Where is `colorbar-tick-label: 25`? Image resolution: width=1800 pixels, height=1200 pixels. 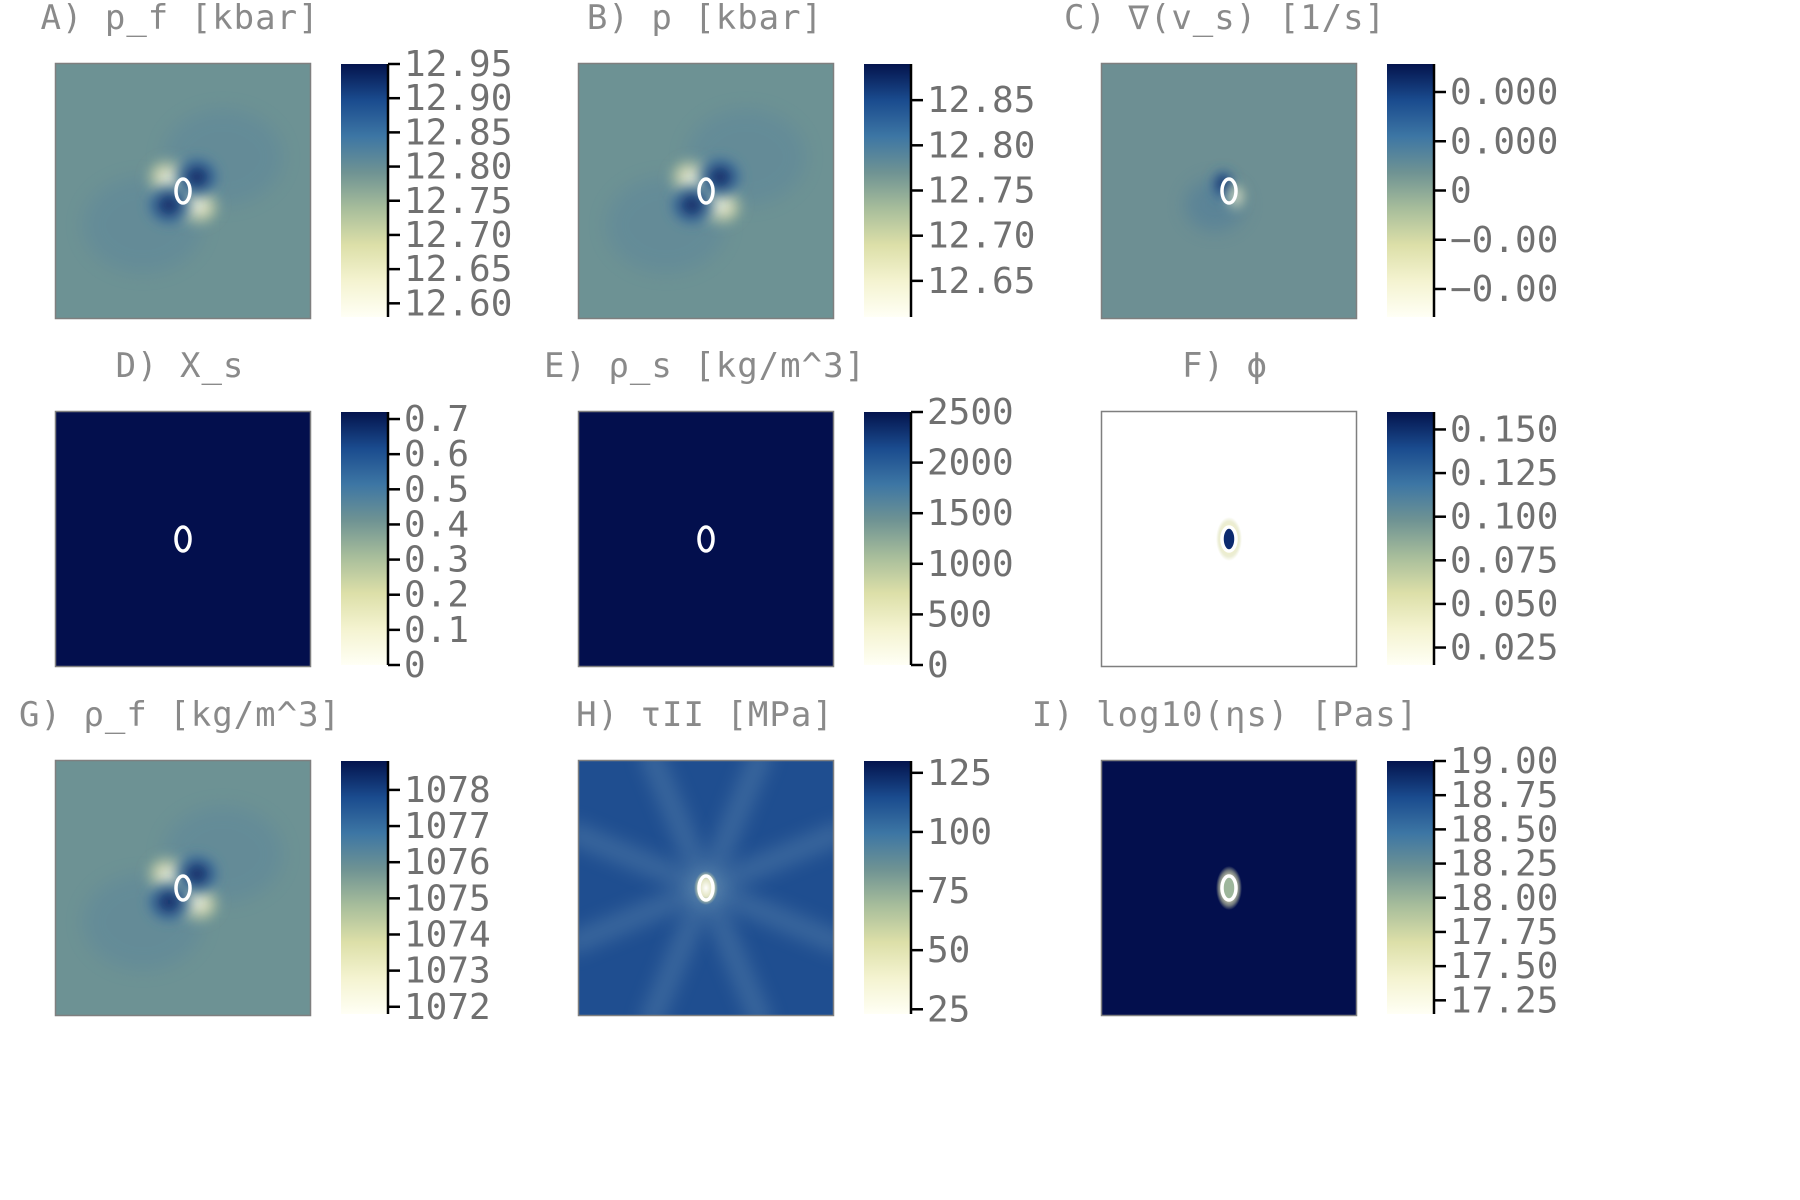
colorbar-tick-label: 25 is located at coordinates (948, 1009).